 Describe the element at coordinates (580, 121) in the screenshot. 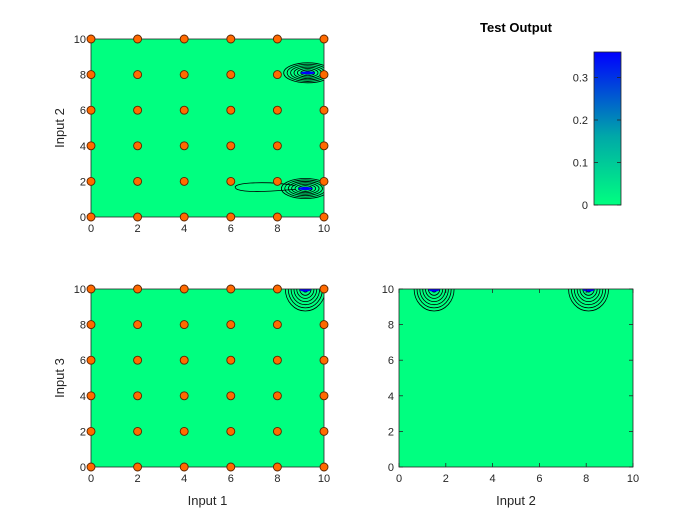

I see `colorbar-tick-label: 0.2` at that location.